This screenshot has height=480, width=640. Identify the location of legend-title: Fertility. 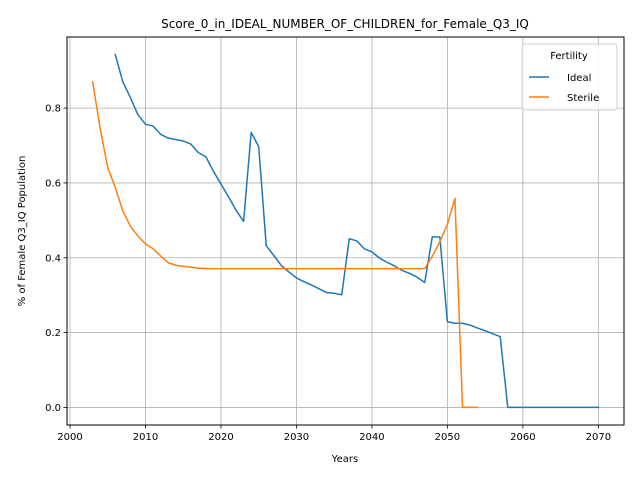
(569, 56).